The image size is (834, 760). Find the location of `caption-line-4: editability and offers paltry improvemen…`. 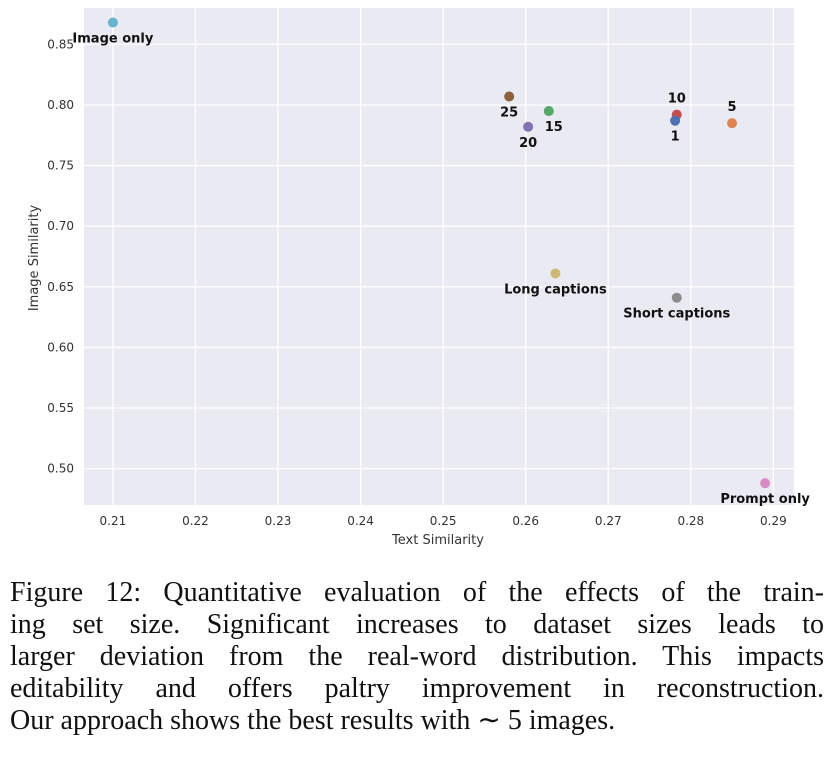

caption-line-4: editability and offers paltry improvemen… is located at coordinates (417, 688).